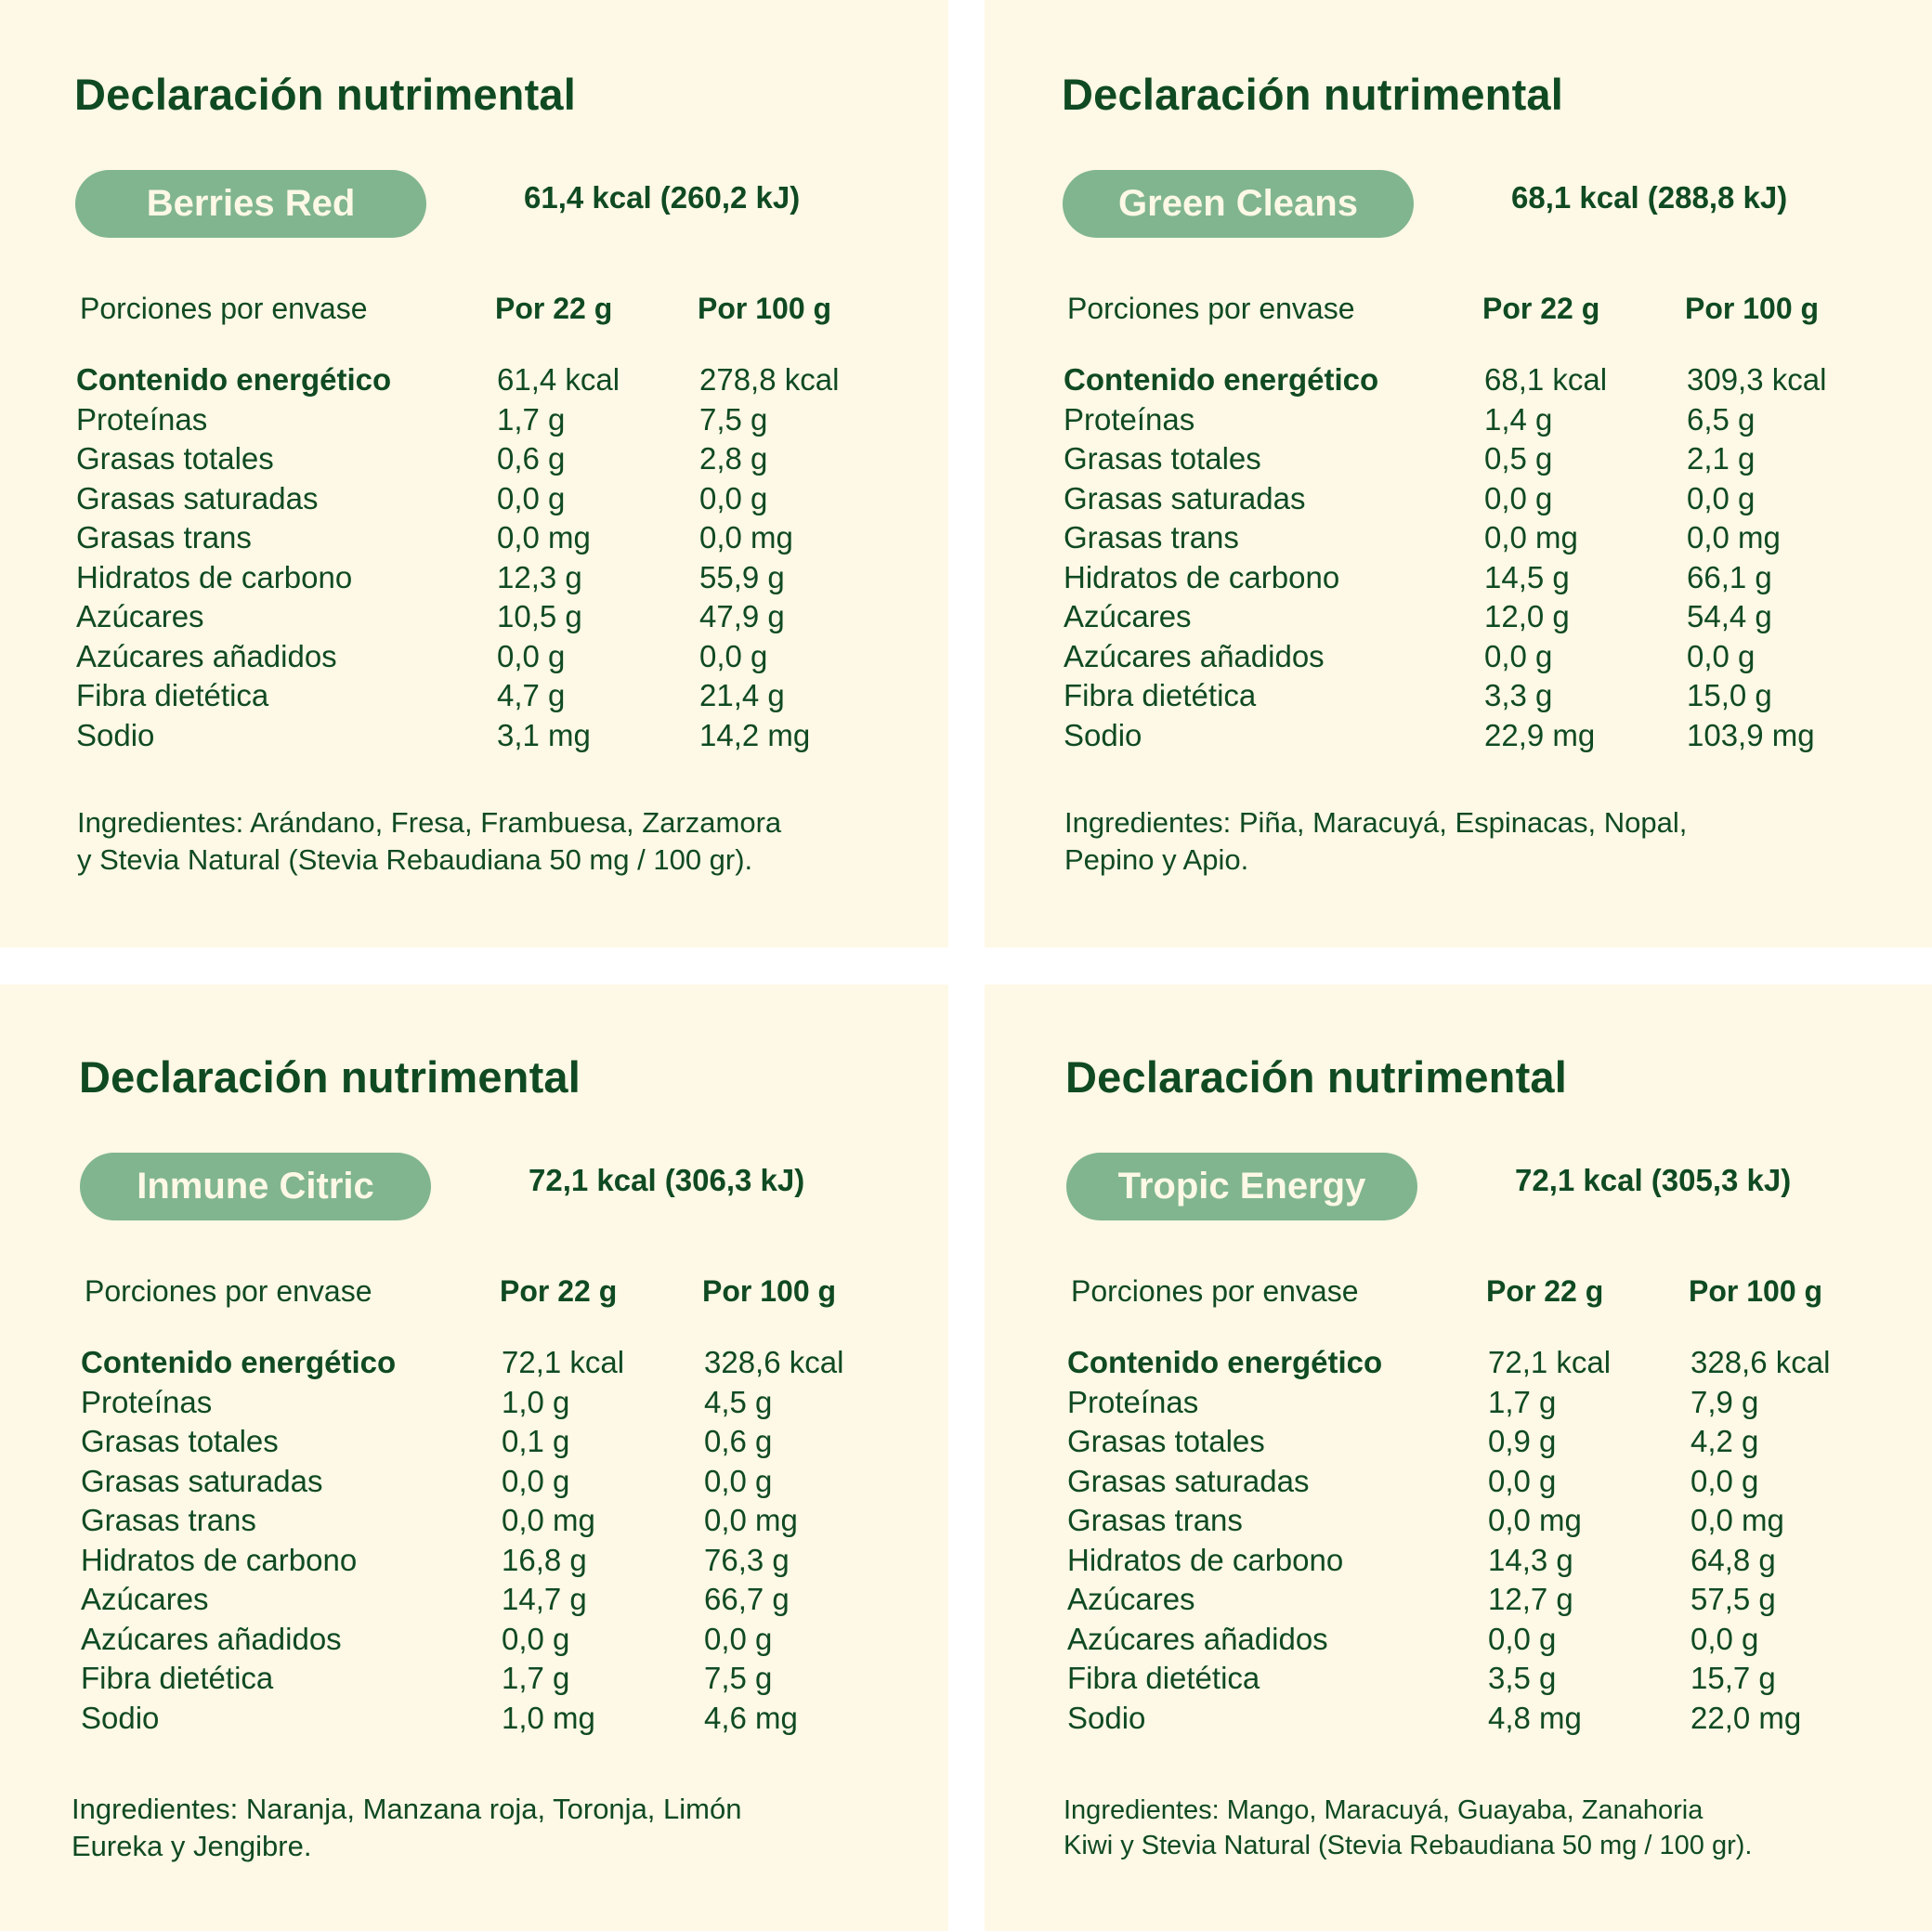 The width and height of the screenshot is (1932, 1931). What do you see at coordinates (738, 1401) in the screenshot?
I see `nutrient-value-per-100g: 4,5 g` at bounding box center [738, 1401].